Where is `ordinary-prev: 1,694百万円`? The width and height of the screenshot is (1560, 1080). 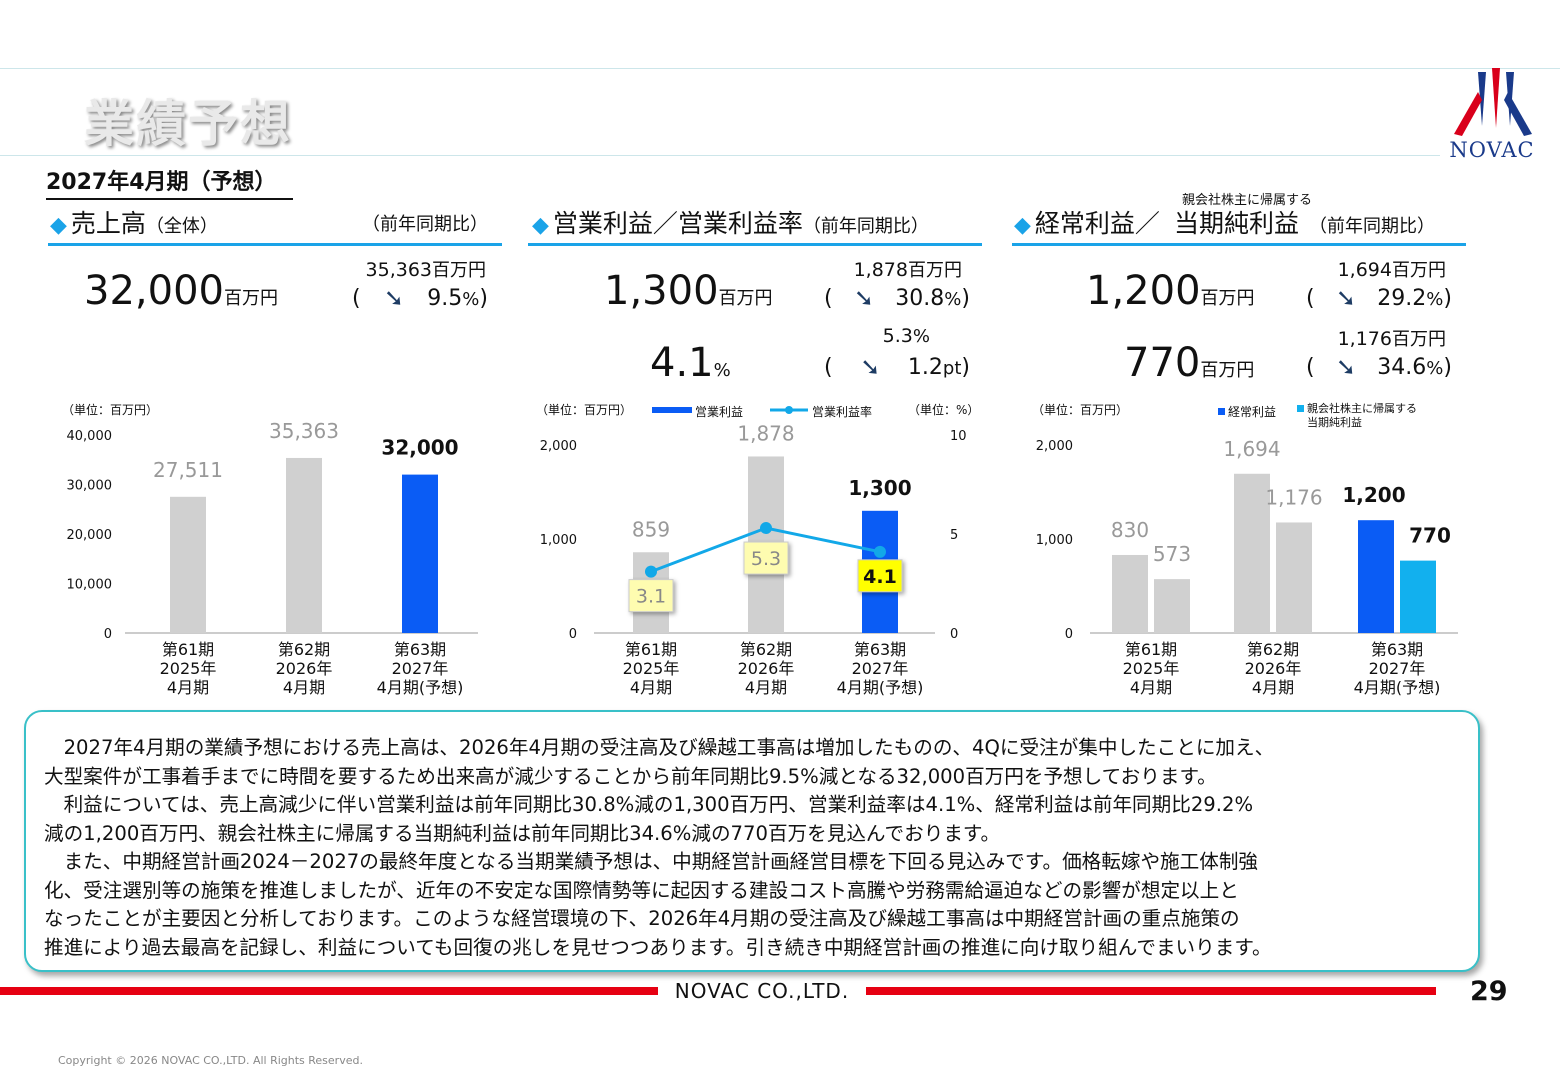 ordinary-prev: 1,694百万円 is located at coordinates (1364, 269).